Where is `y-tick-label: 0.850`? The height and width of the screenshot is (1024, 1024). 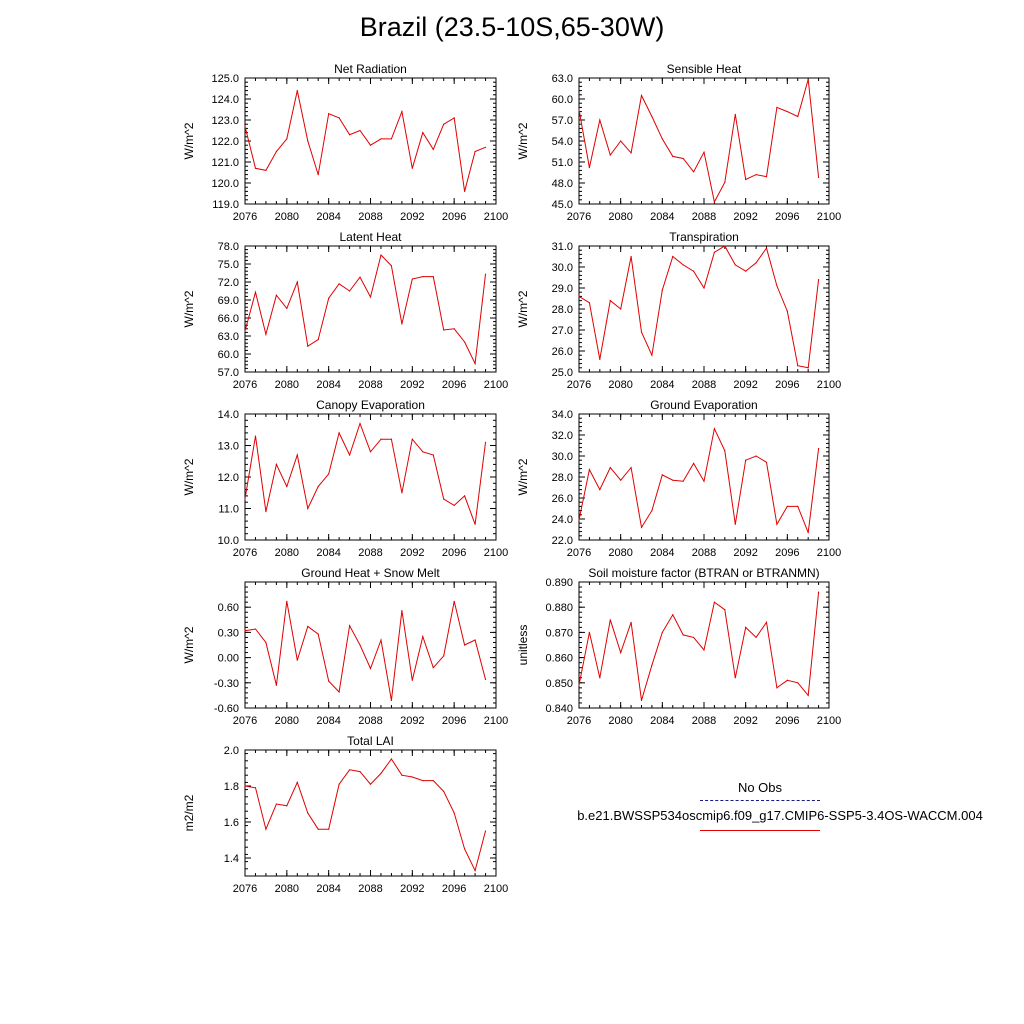
y-tick-label: 0.850 is located at coordinates (559, 684).